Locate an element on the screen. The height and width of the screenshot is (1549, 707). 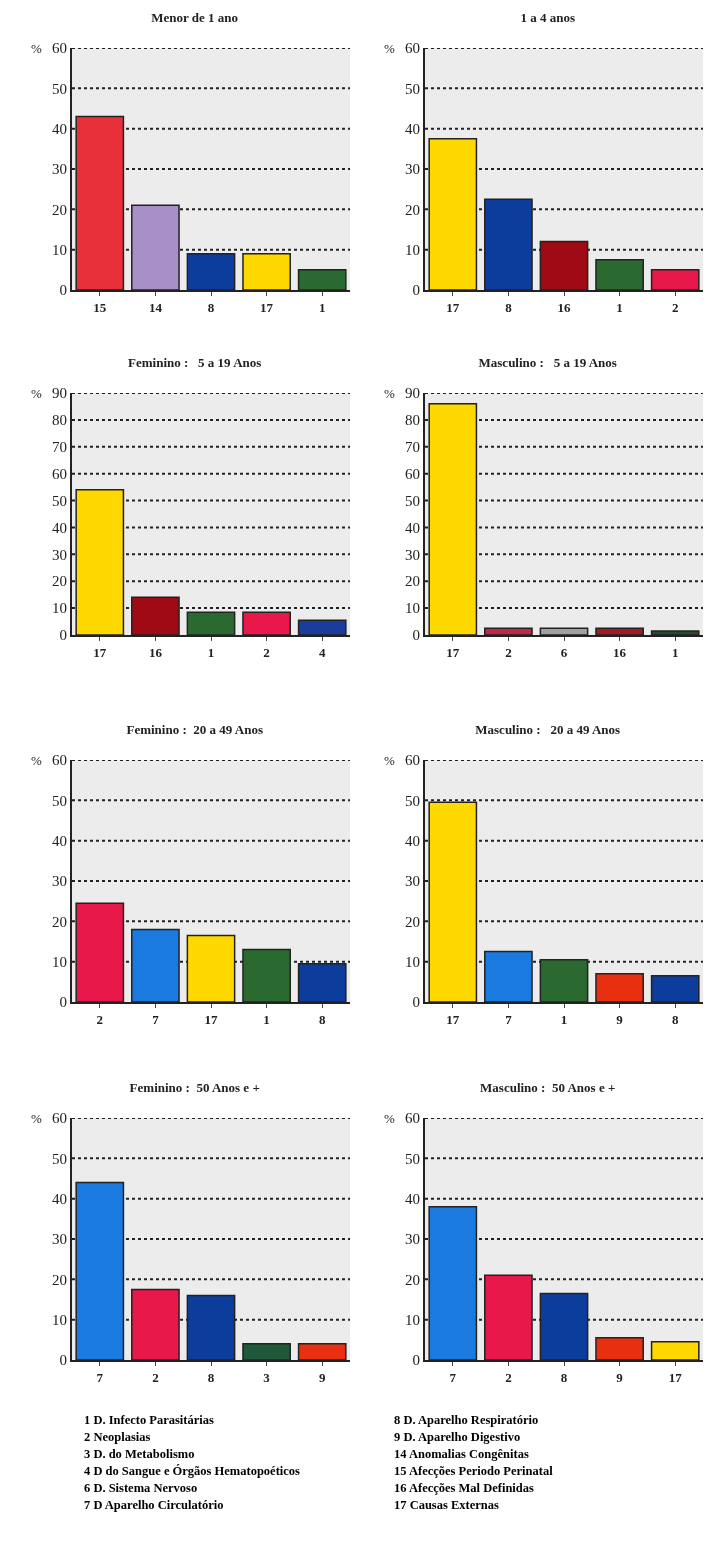
chart-title: Masculino : 20 a 49 Anos is located at coordinates (548, 730).